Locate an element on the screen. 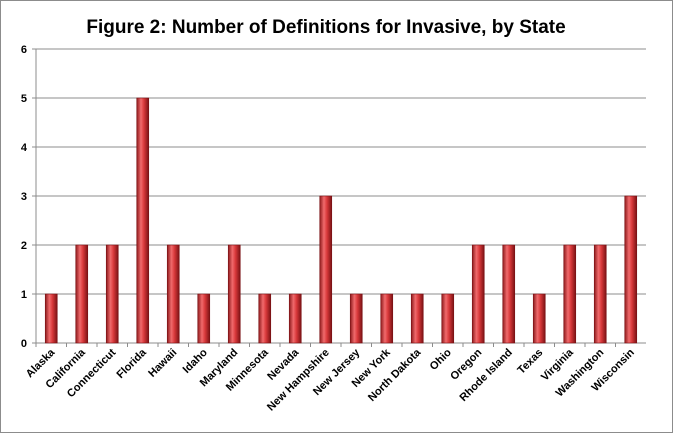 The image size is (673, 433). bar-new-jersey is located at coordinates (356, 318).